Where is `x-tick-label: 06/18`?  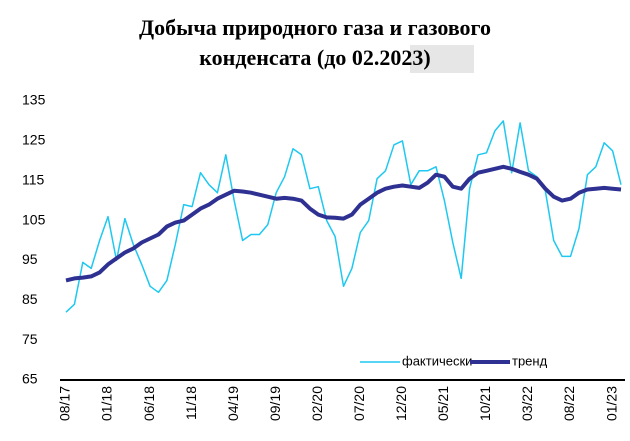 x-tick-label: 06/18 is located at coordinates (149, 403).